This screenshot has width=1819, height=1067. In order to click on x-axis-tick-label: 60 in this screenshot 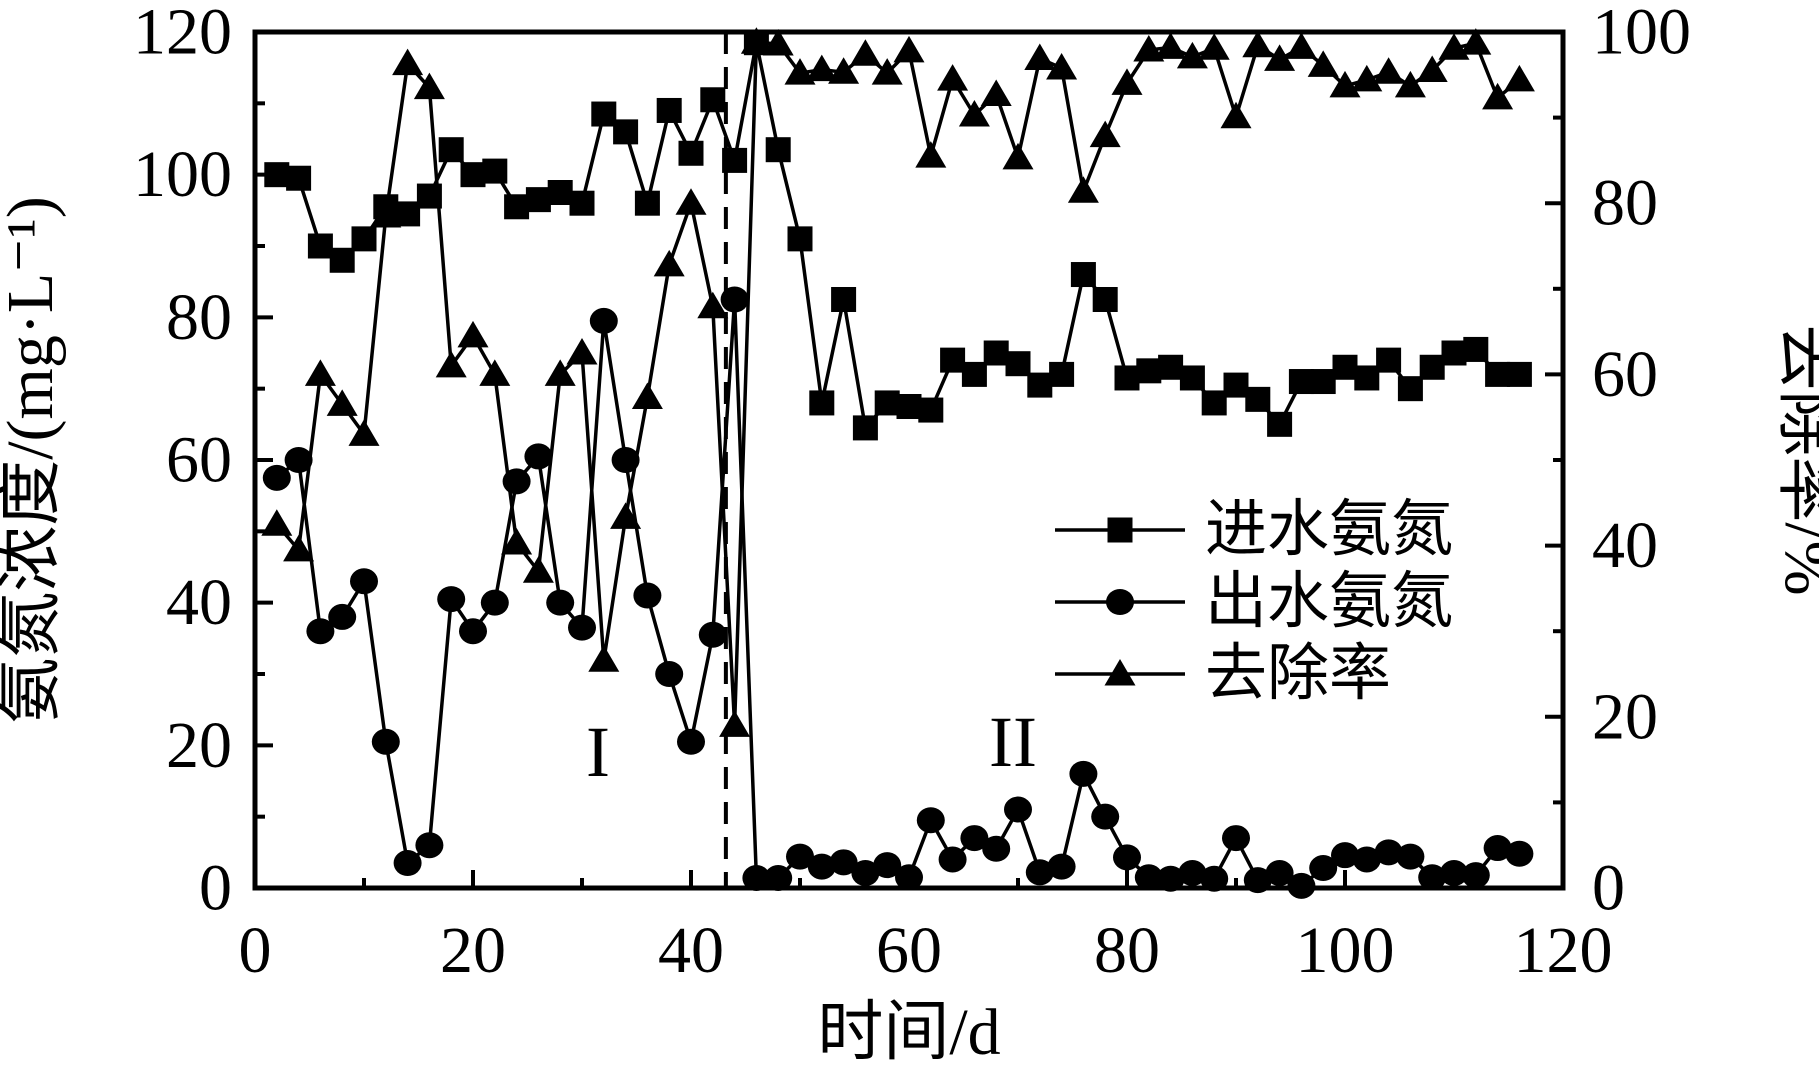, I will do `click(909, 950)`.